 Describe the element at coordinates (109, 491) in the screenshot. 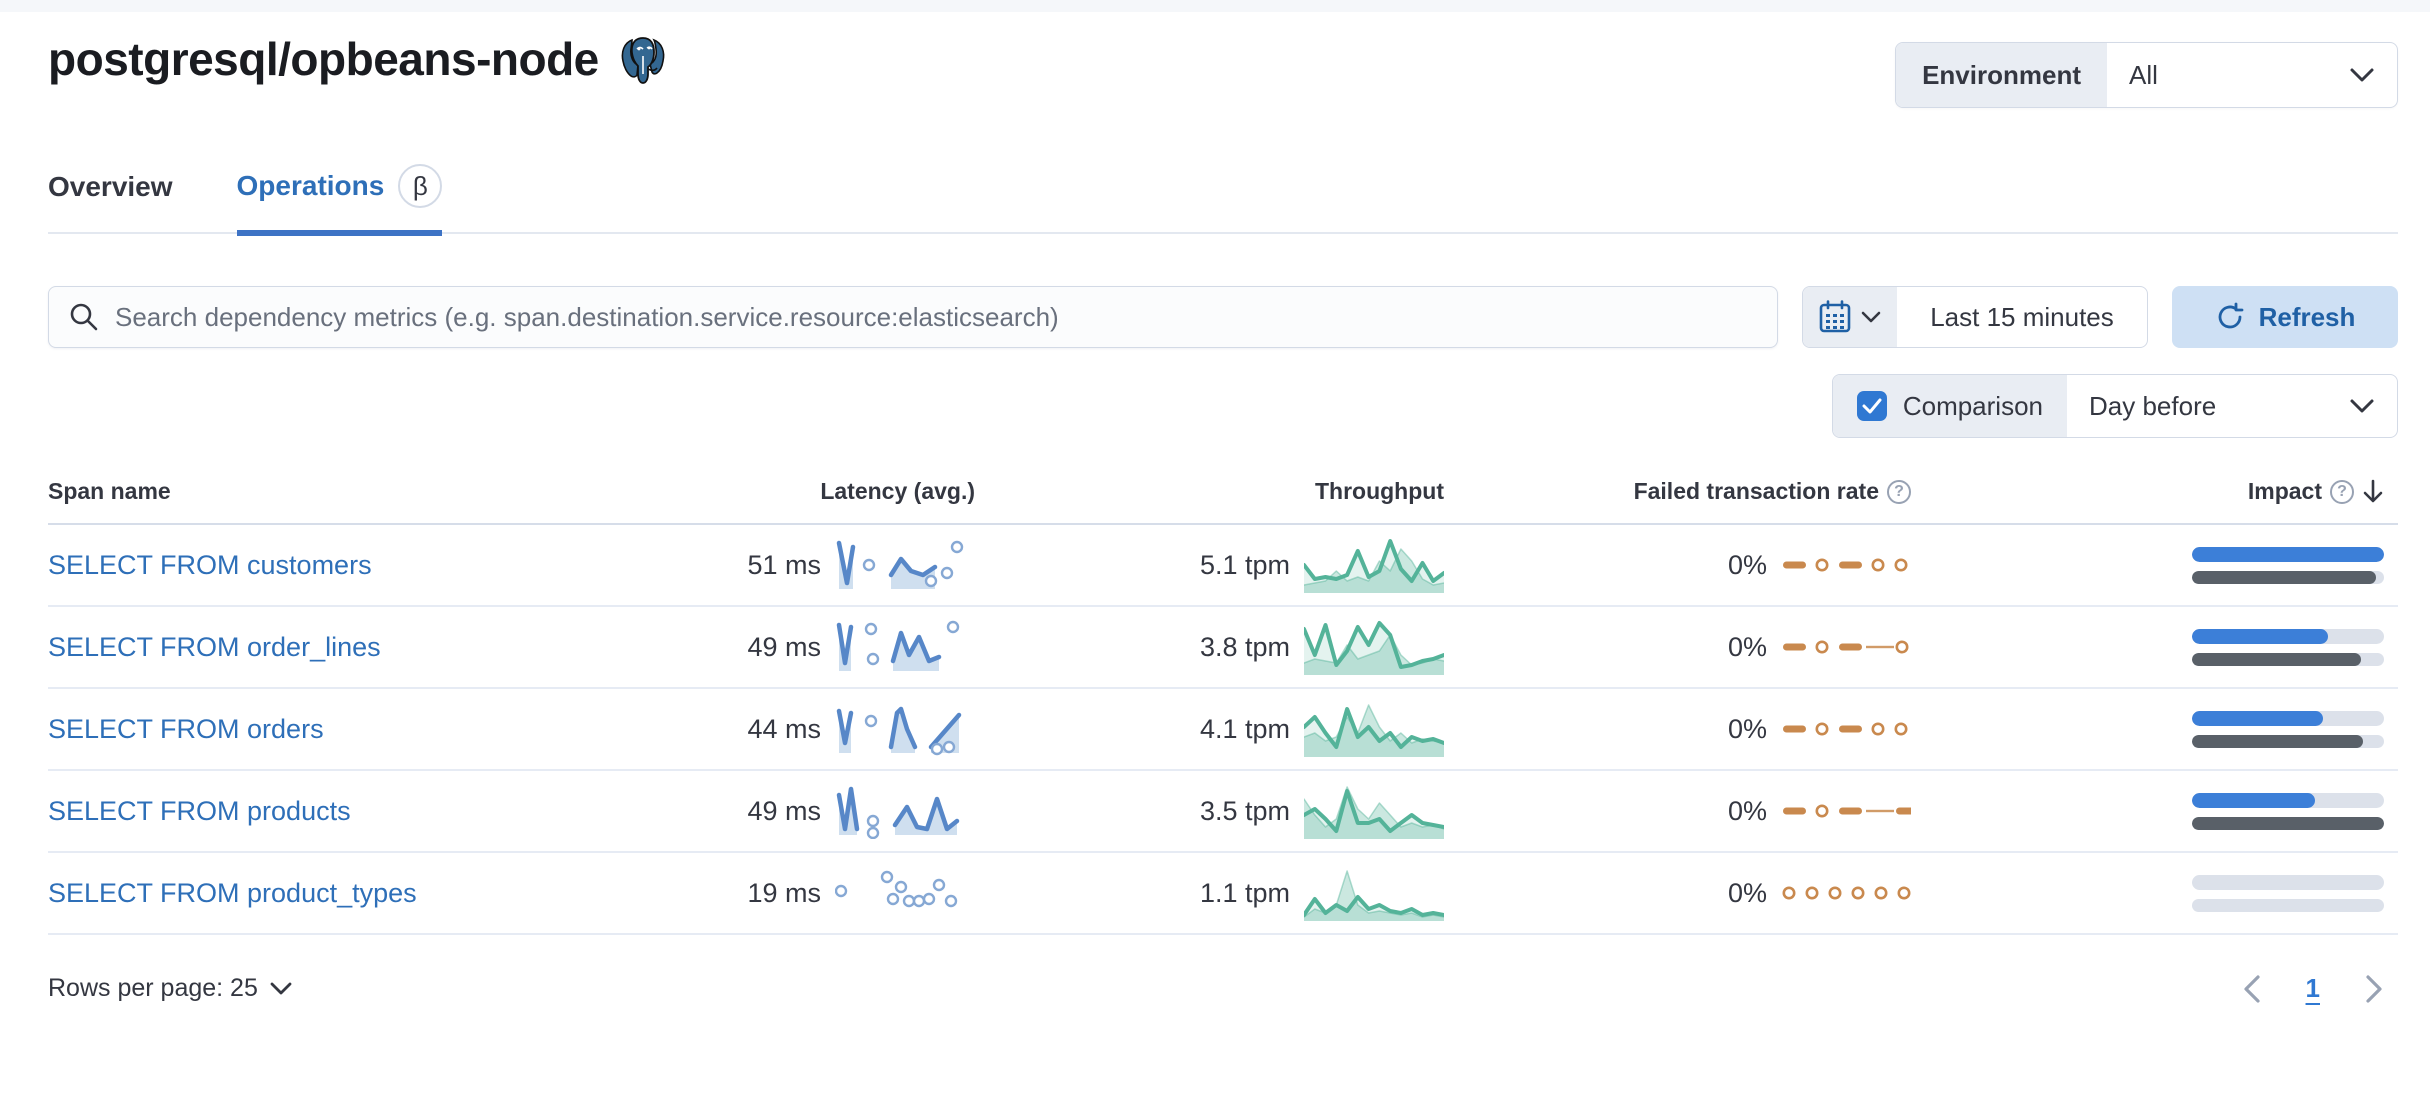

I see `column-header-span-name: Span name` at that location.